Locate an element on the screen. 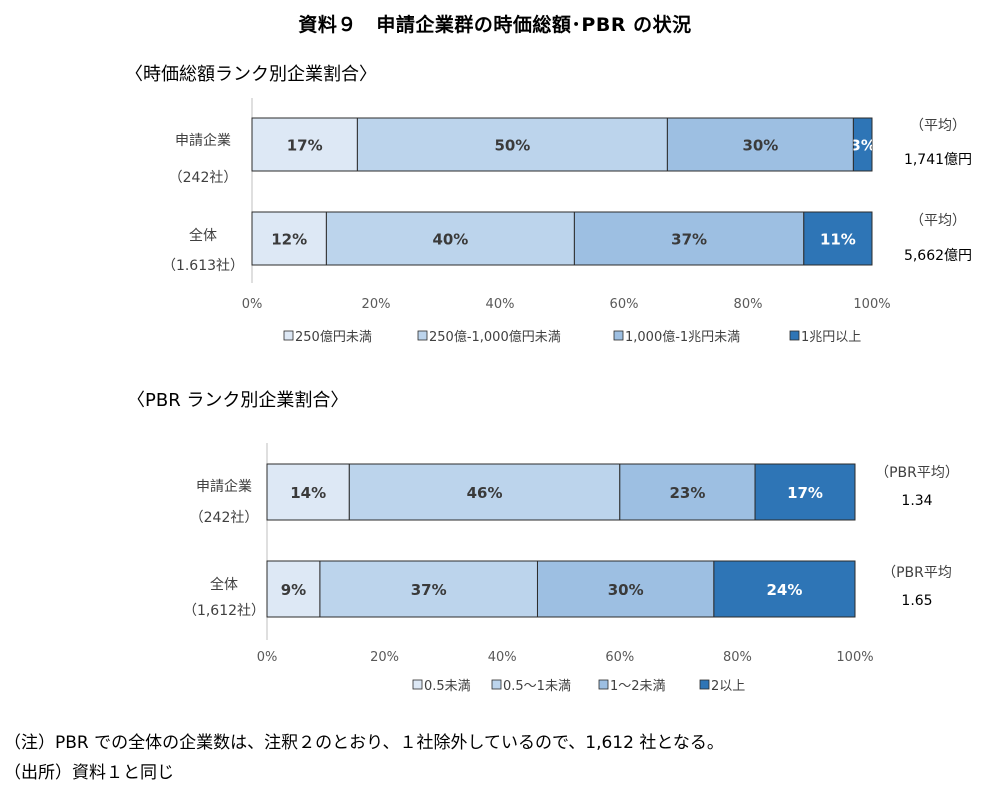 This screenshot has width=990, height=785. legend-label: 2以上 is located at coordinates (728, 686).